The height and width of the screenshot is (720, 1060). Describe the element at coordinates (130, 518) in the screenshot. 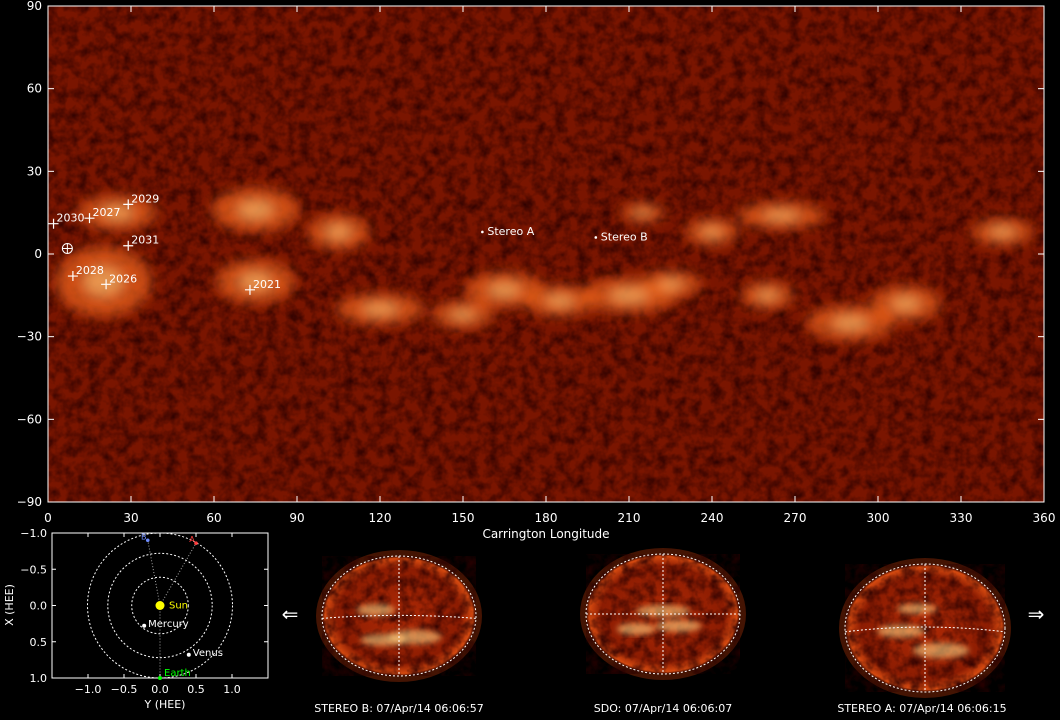

I see `x-tick-label: 30` at that location.